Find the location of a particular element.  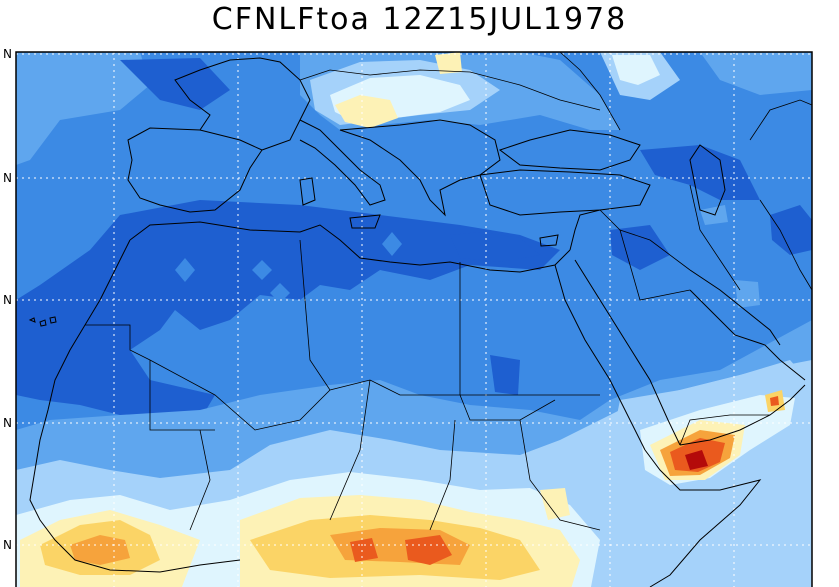

coast-italy is located at coordinates (342, 162).